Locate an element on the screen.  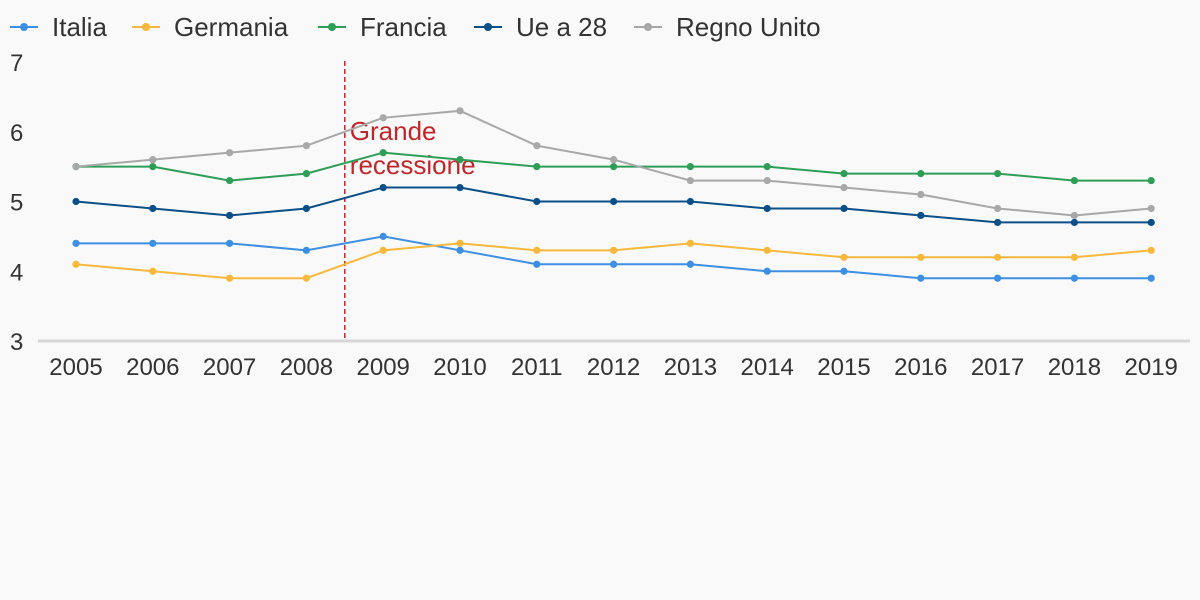
recession-label-line-0: Grande is located at coordinates (393, 131).